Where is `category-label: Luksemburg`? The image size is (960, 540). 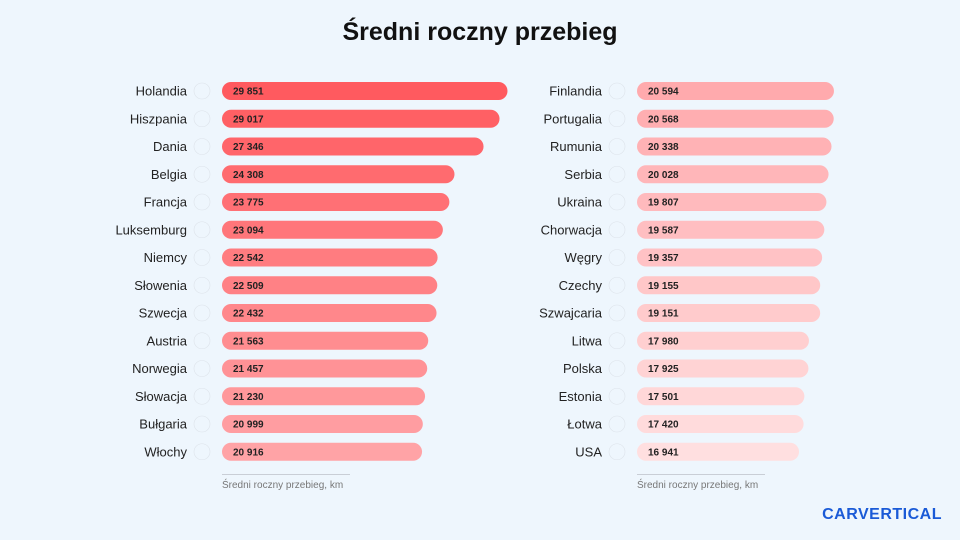
category-label: Luksemburg is located at coordinates (151, 229).